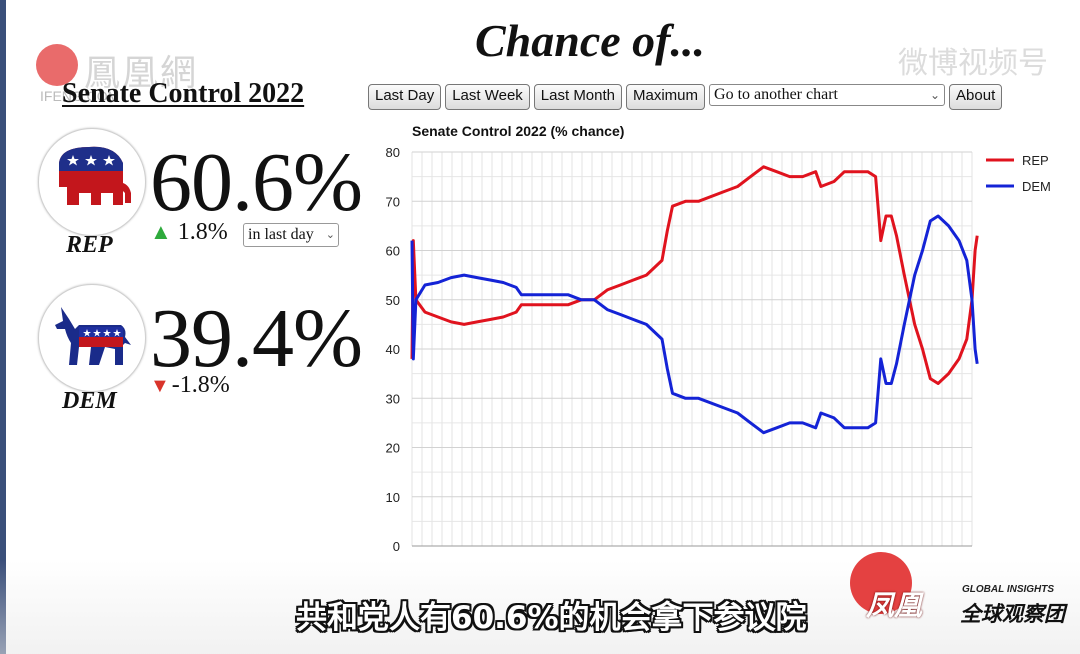  I want to click on period-select: in last day ⌄, so click(291, 235).